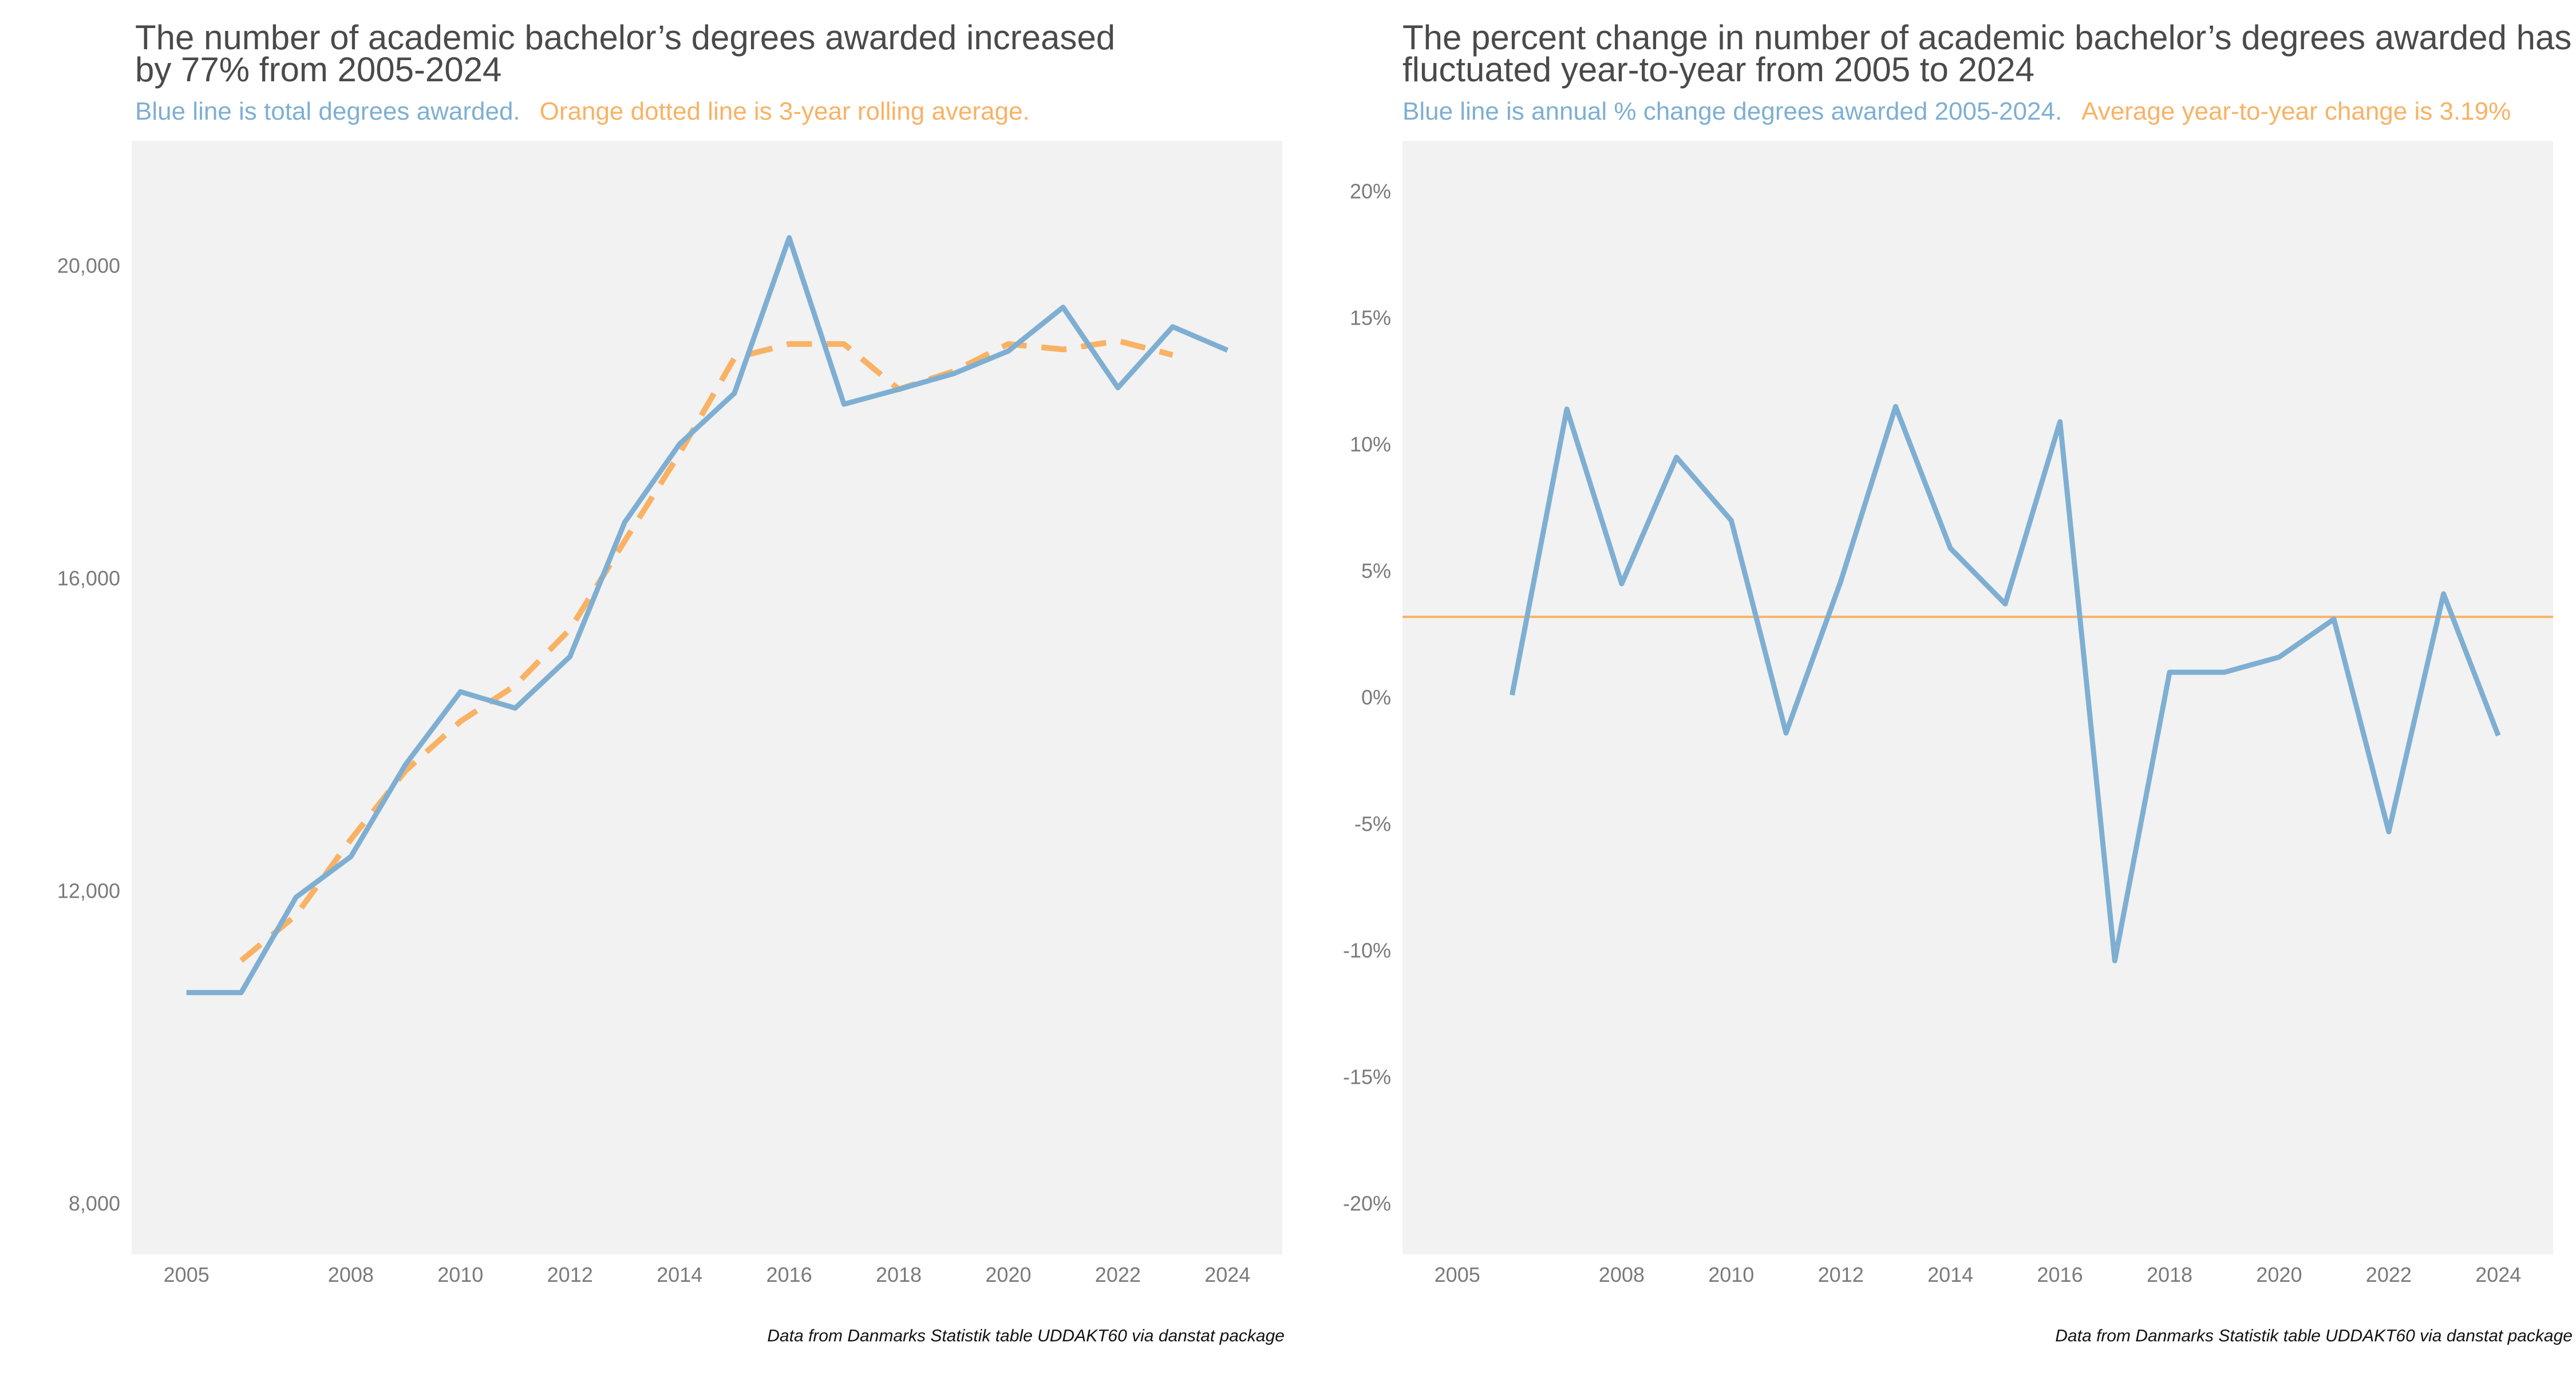  I want to click on y-tick-label: -5%, so click(1372, 824).